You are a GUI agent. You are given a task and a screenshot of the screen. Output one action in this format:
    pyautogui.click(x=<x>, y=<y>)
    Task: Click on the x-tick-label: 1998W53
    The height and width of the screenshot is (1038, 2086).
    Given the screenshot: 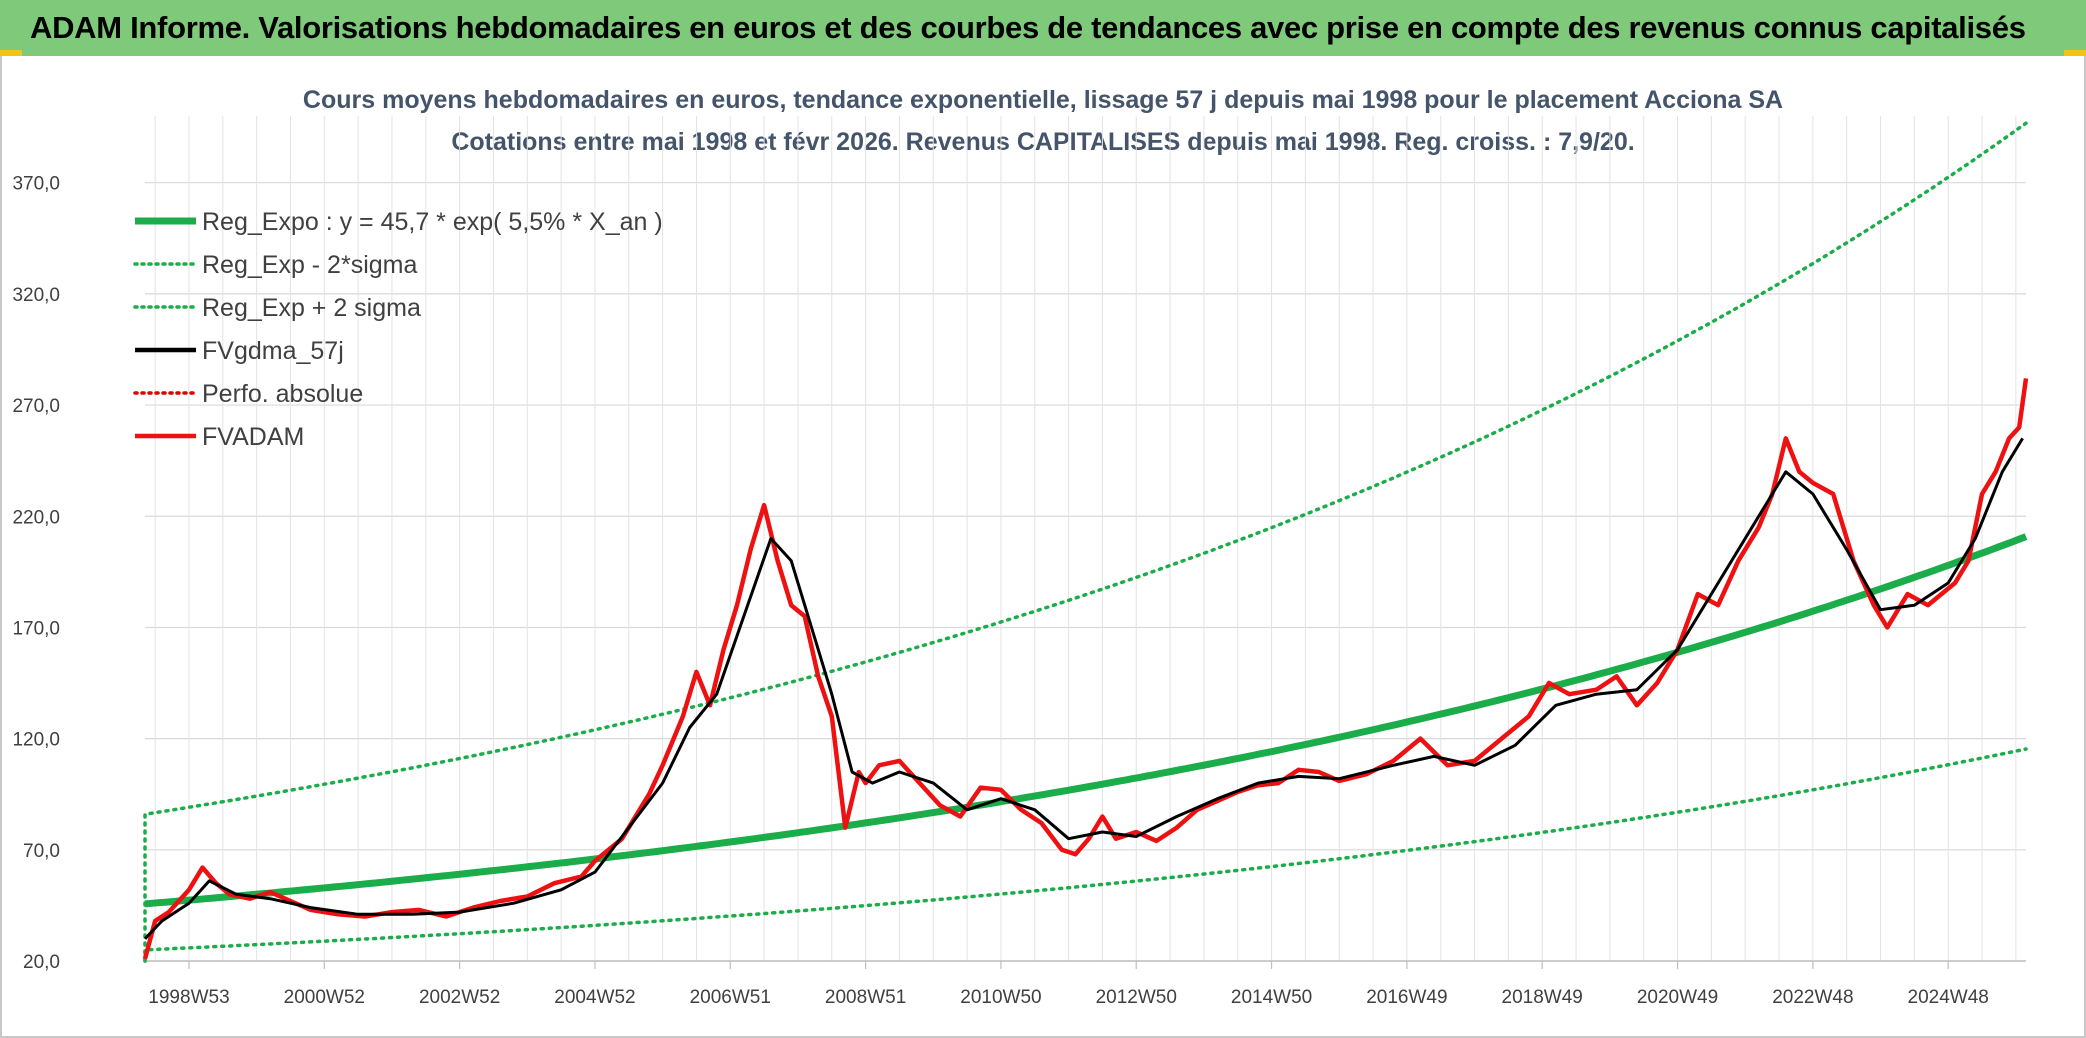 What is the action you would take?
    pyautogui.click(x=188, y=997)
    